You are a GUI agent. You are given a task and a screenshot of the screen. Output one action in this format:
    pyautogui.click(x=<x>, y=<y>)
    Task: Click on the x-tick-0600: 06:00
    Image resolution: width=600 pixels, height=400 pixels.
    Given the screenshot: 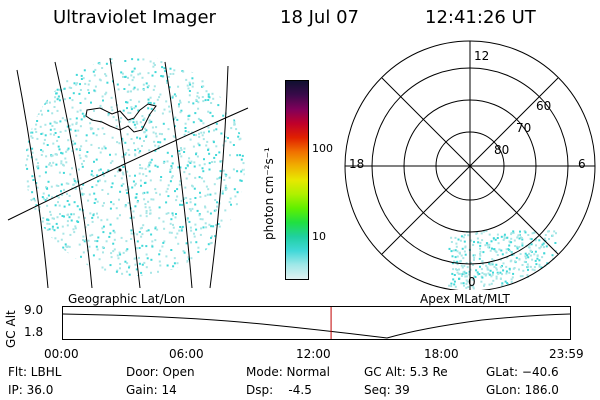 What is the action you would take?
    pyautogui.click(x=186, y=354)
    